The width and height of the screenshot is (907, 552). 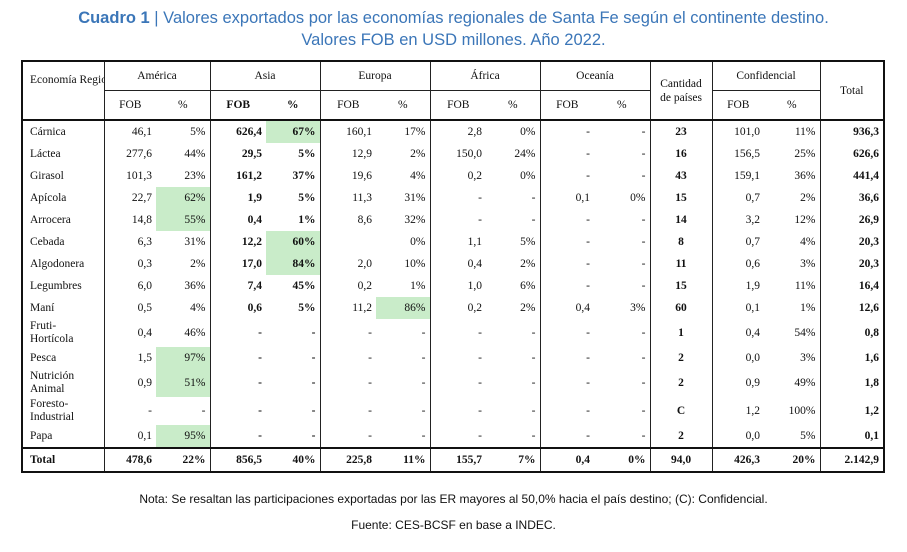 I want to click on cell-cf-fob: 159,1, so click(x=738, y=176).